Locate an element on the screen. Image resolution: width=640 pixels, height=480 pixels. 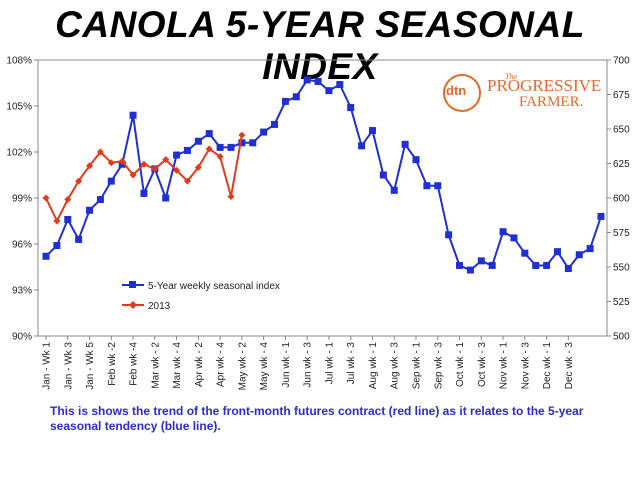
left-axis-ticks: 90% 93% 96% 99% 102% 105% 108% is located at coordinates (22, 199).